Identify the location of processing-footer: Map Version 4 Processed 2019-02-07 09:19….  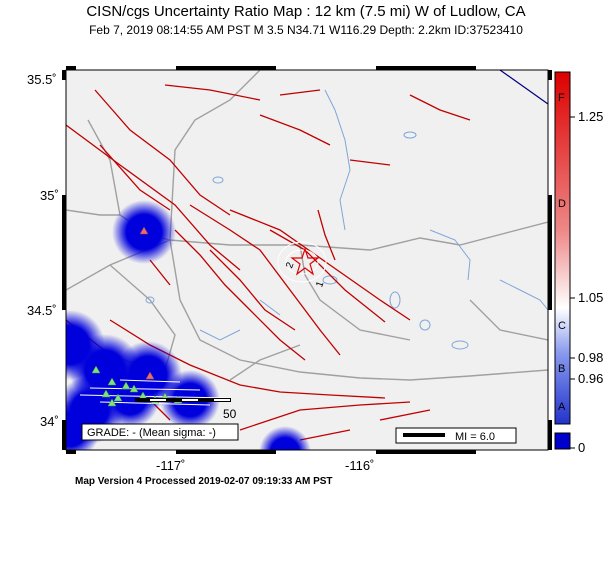
(204, 481).